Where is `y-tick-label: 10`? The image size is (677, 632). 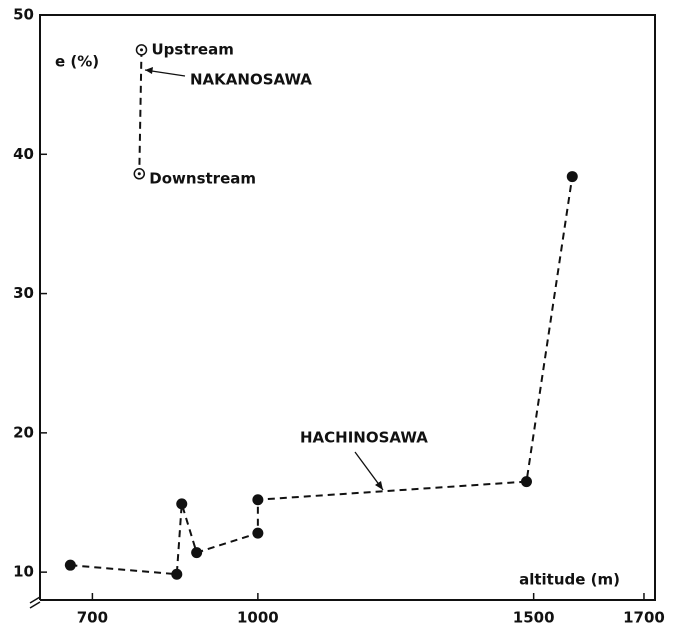
y-tick-label: 10 is located at coordinates (23, 572).